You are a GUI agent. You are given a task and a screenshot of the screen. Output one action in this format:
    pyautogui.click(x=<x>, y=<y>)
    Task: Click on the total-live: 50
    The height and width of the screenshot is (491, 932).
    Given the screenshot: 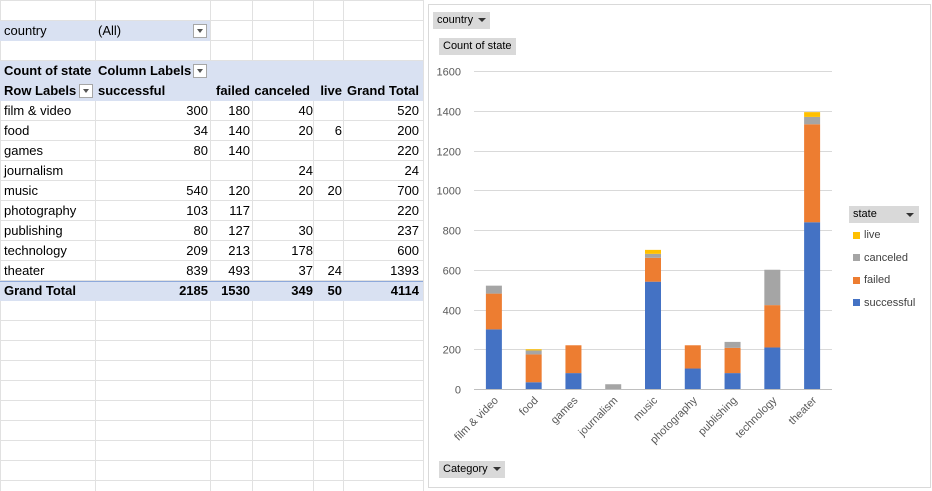 What is the action you would take?
    pyautogui.click(x=334, y=290)
    